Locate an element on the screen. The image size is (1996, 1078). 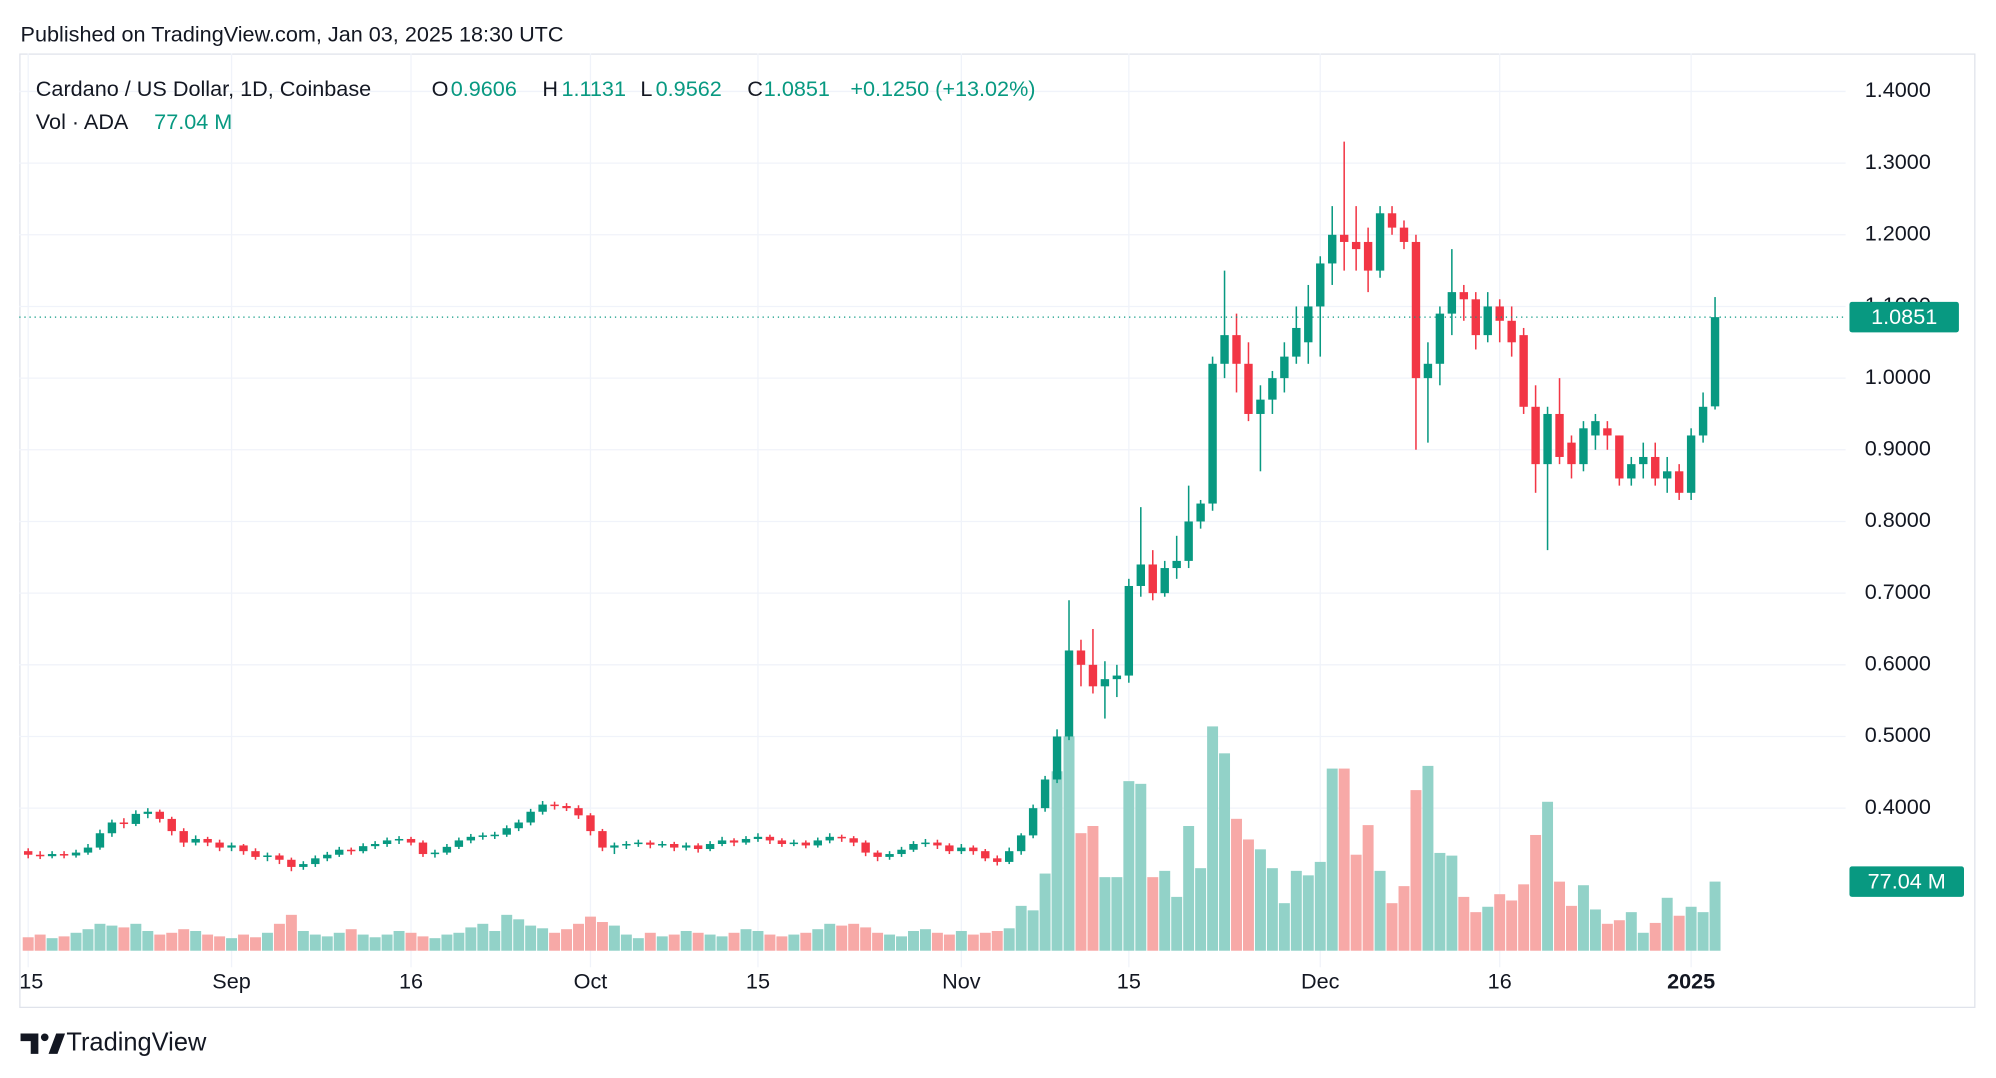
y-tick-label: 1.2000 is located at coordinates (1898, 233).